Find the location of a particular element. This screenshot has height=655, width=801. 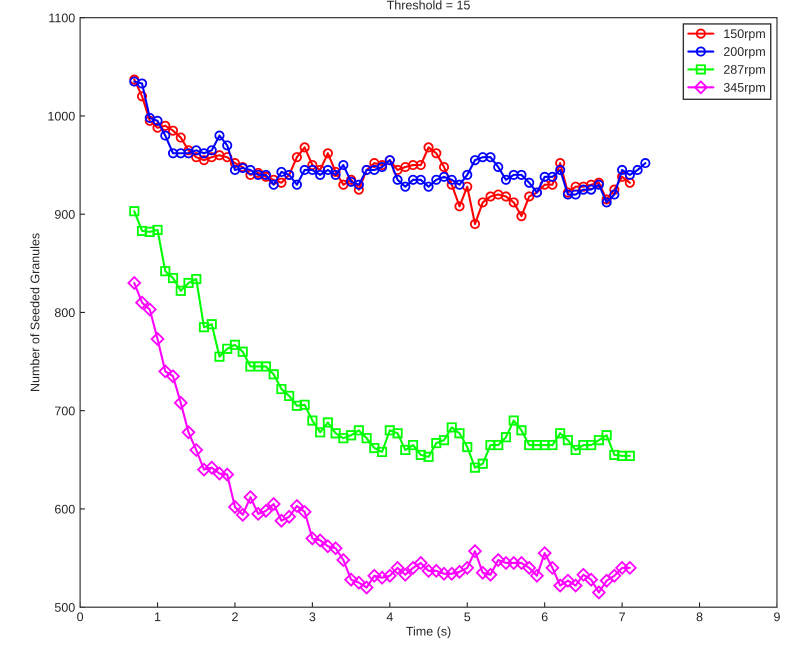

legend-label: 150rpm is located at coordinates (744, 35).